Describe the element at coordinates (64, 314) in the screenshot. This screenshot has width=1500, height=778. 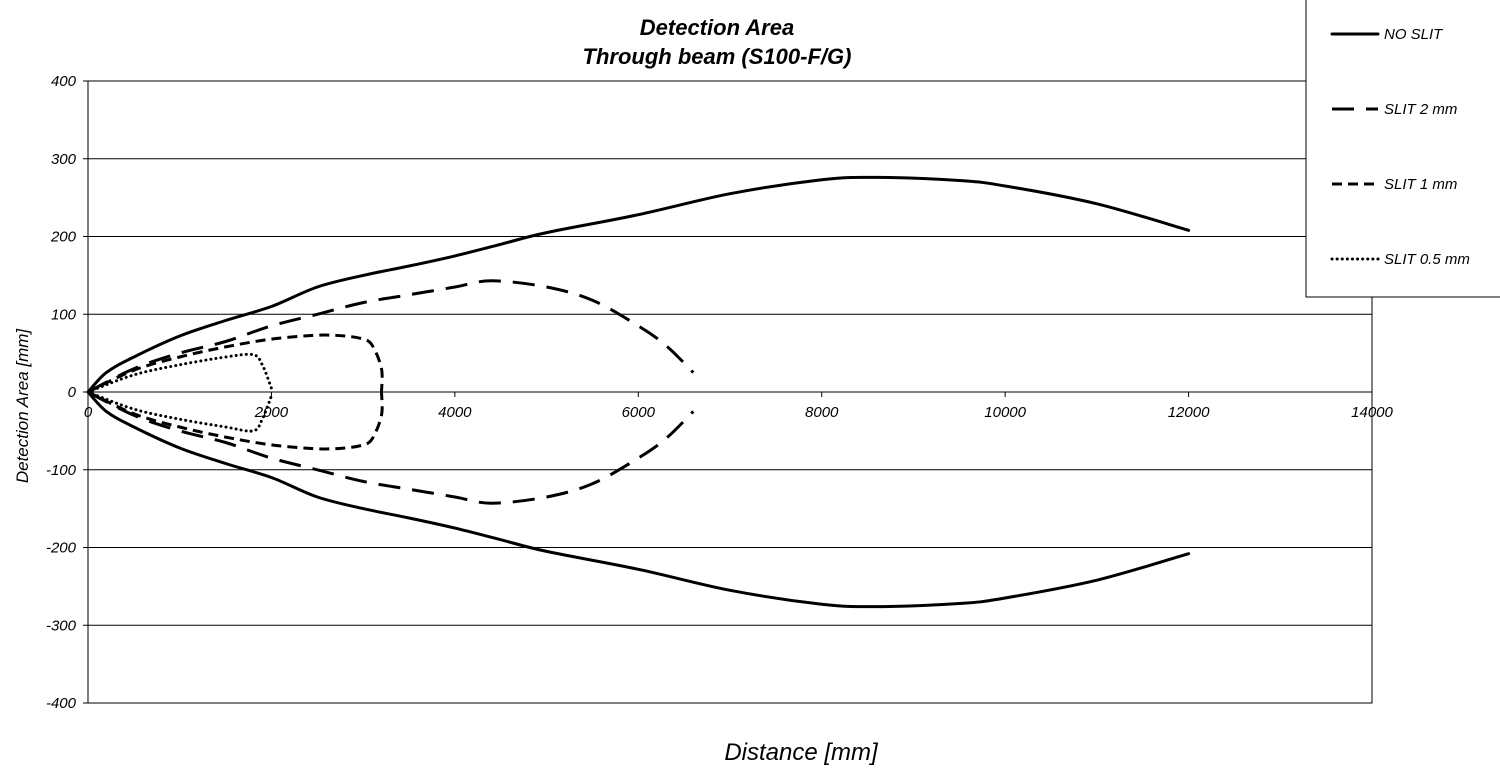
I see `y-tick-label: 100` at that location.